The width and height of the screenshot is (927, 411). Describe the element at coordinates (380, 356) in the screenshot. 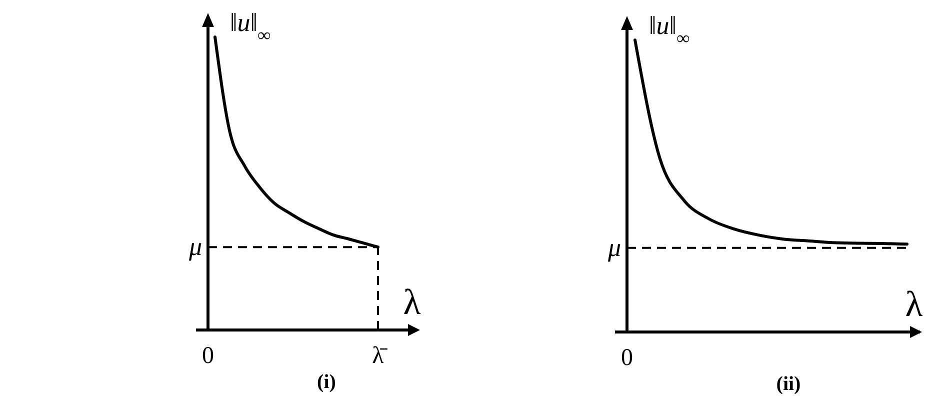

I see `annotation: λ̄` at that location.